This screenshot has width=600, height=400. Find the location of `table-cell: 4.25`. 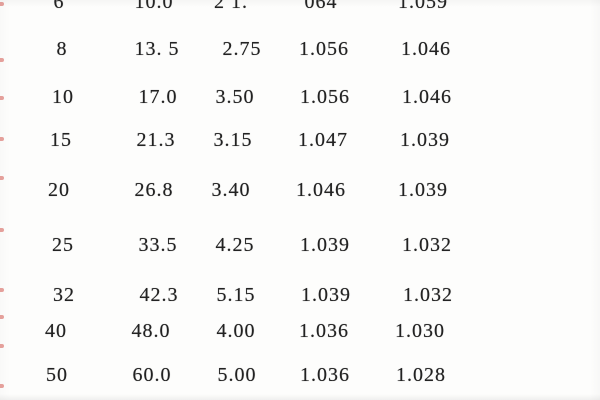

table-cell: 4.25 is located at coordinates (235, 245).